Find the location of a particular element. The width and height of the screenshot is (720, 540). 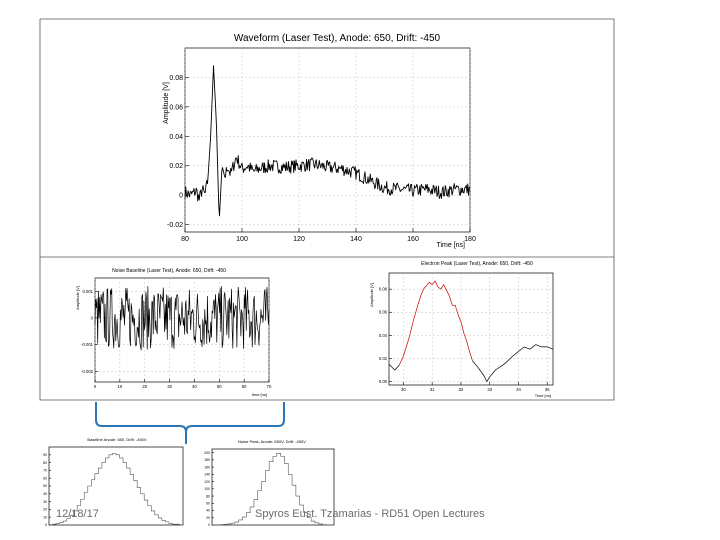

hist1-ytick-label: 90 is located at coordinates (45, 455).